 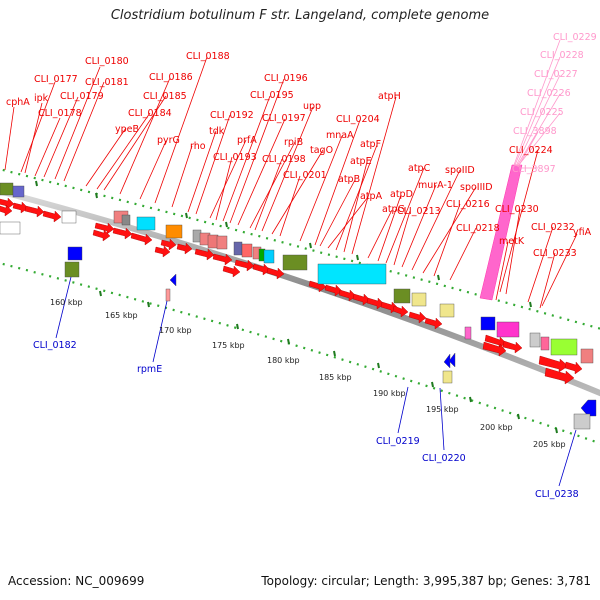 What do you see at coordinates (460, 170) in the screenshot?
I see `gene-label: spoIID` at bounding box center [460, 170].